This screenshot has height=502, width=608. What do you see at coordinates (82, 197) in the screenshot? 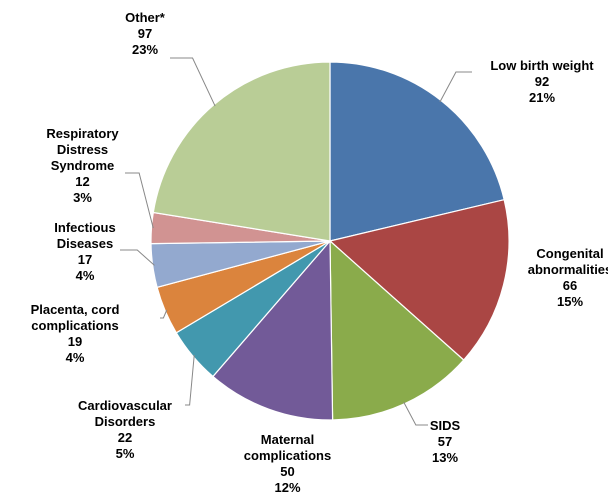
I see `slice-percent: 3%` at bounding box center [82, 197].